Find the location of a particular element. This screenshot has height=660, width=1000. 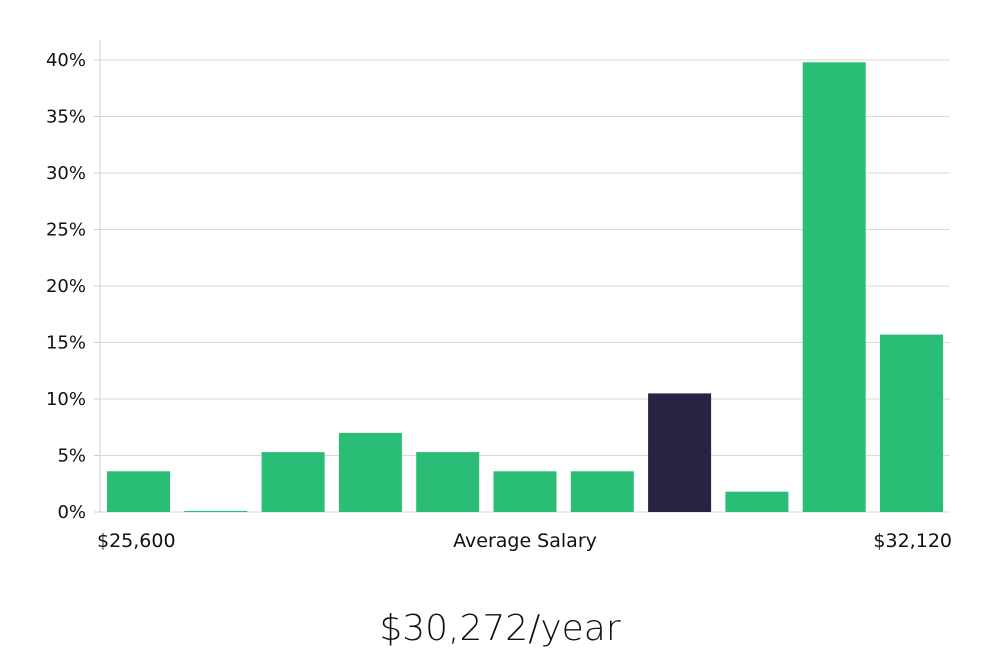

y-tick-label: 5% is located at coordinates (71, 456).